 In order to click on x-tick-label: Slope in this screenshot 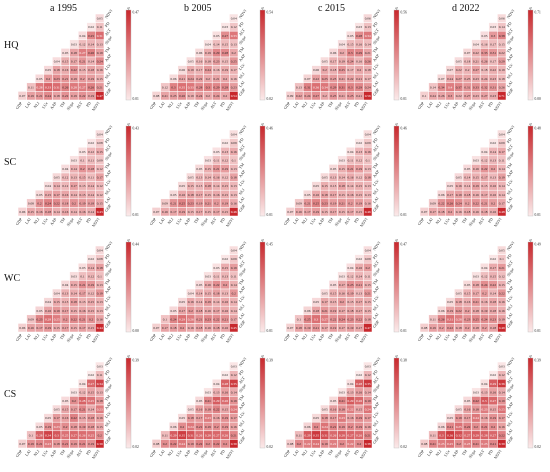, I will do `click(471, 106)`.